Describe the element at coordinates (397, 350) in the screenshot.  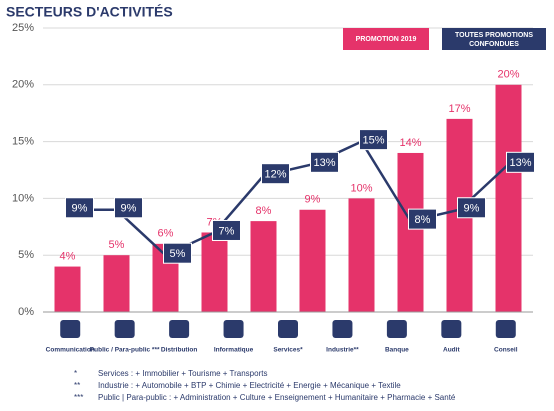
I see `x-tick-label: Banque` at that location.